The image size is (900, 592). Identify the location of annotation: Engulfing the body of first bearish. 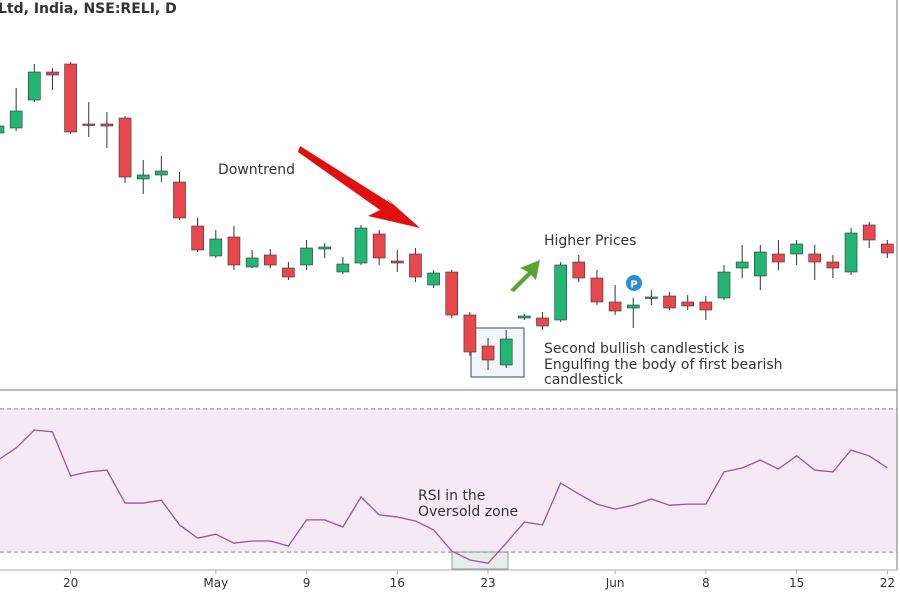
(663, 365).